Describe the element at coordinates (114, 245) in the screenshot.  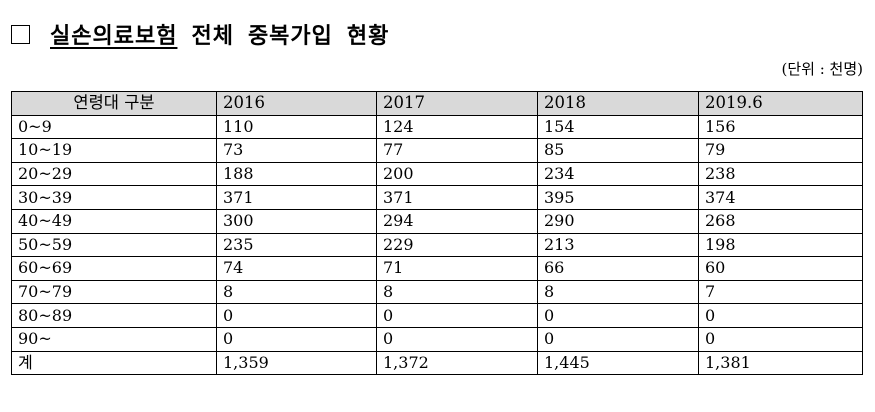
I see `age-group-cell: 50~59` at that location.